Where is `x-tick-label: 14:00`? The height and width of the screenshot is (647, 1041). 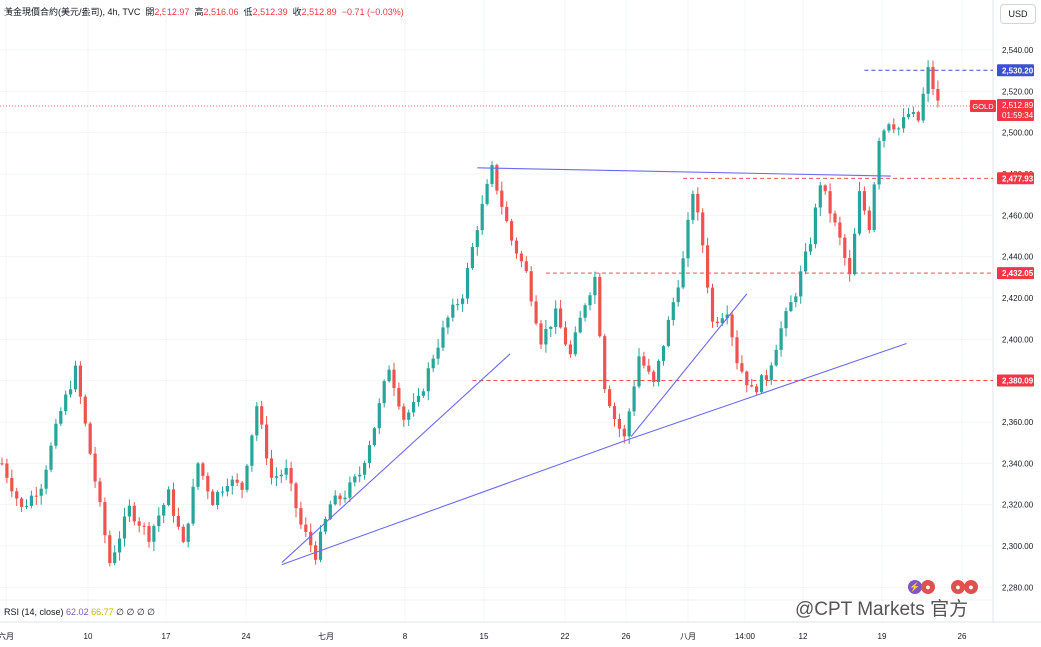
x-tick-label: 14:00 is located at coordinates (745, 636).